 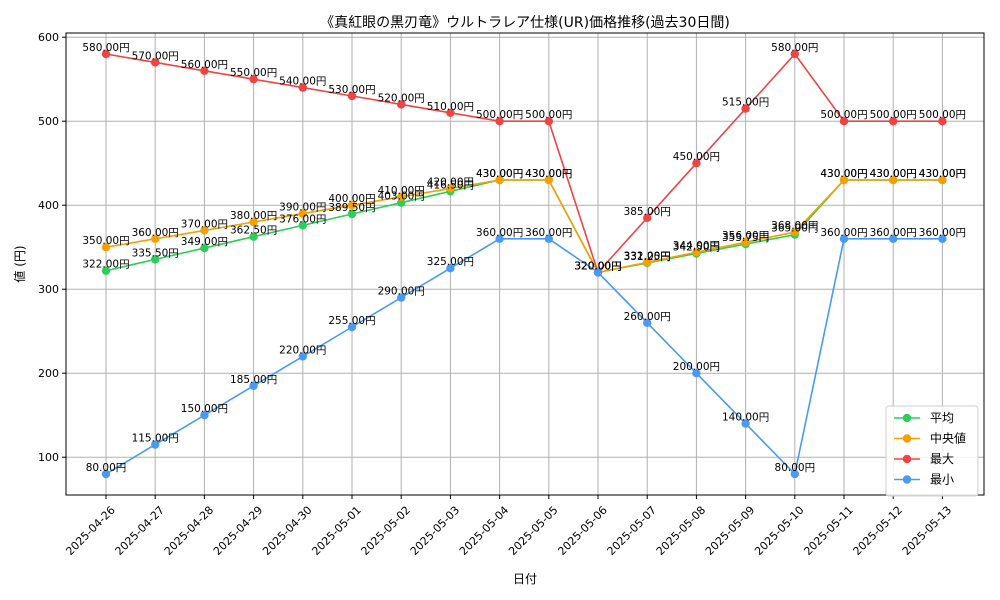 What do you see at coordinates (253, 231) in the screenshot?
I see `data-label: 362.50円` at bounding box center [253, 231].